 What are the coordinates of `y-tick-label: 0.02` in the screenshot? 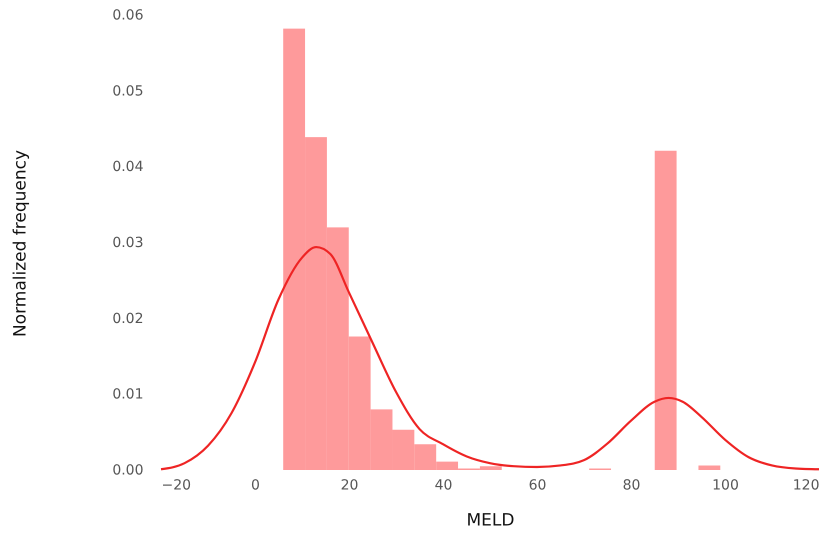 It's located at (128, 318).